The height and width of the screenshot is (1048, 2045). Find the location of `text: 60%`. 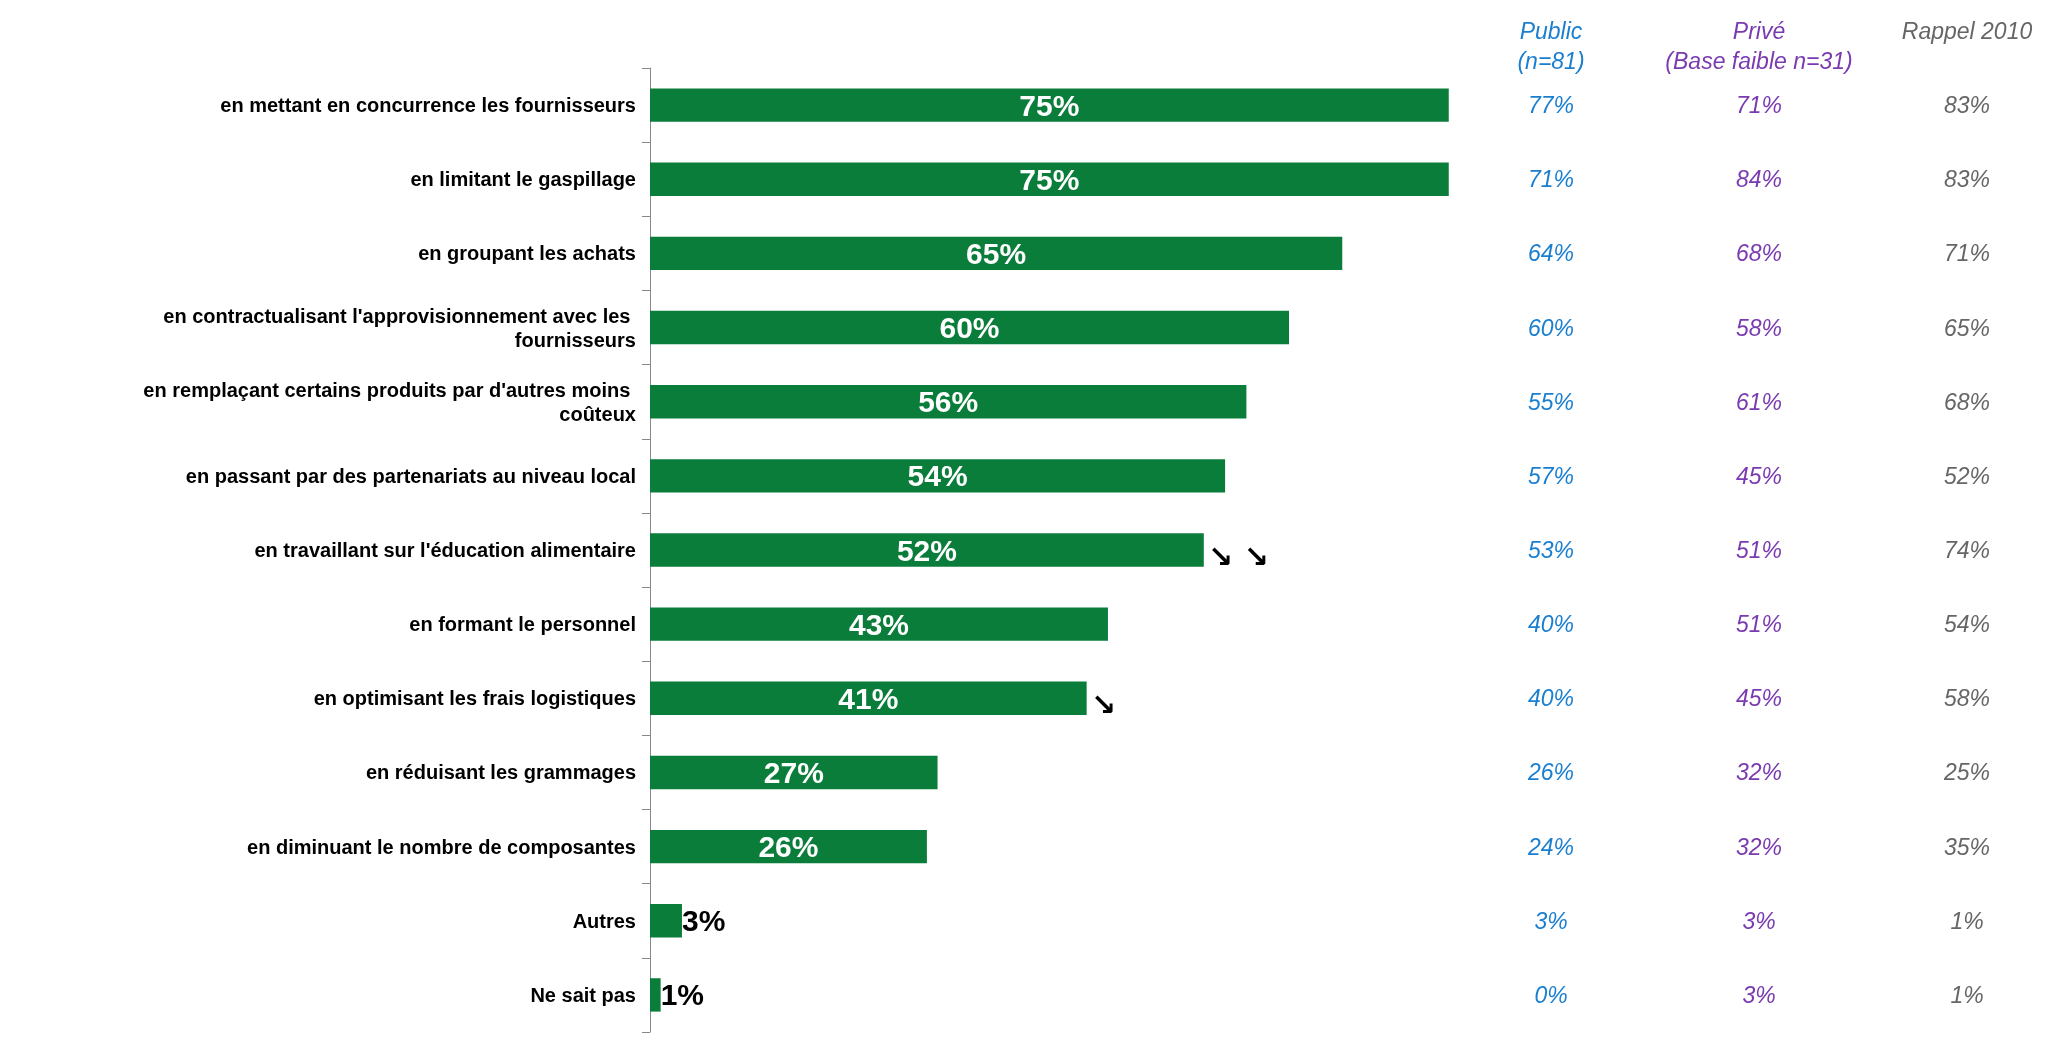

text: 60% is located at coordinates (1551, 327).